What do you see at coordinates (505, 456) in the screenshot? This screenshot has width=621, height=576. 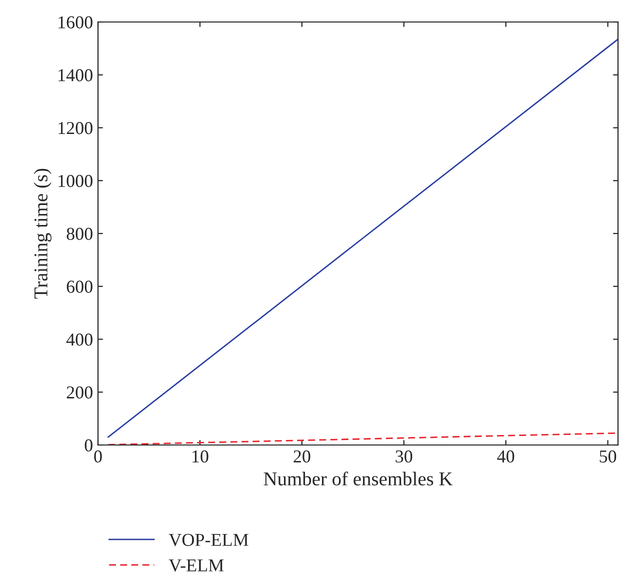 I see `x-tick-label: 40` at bounding box center [505, 456].